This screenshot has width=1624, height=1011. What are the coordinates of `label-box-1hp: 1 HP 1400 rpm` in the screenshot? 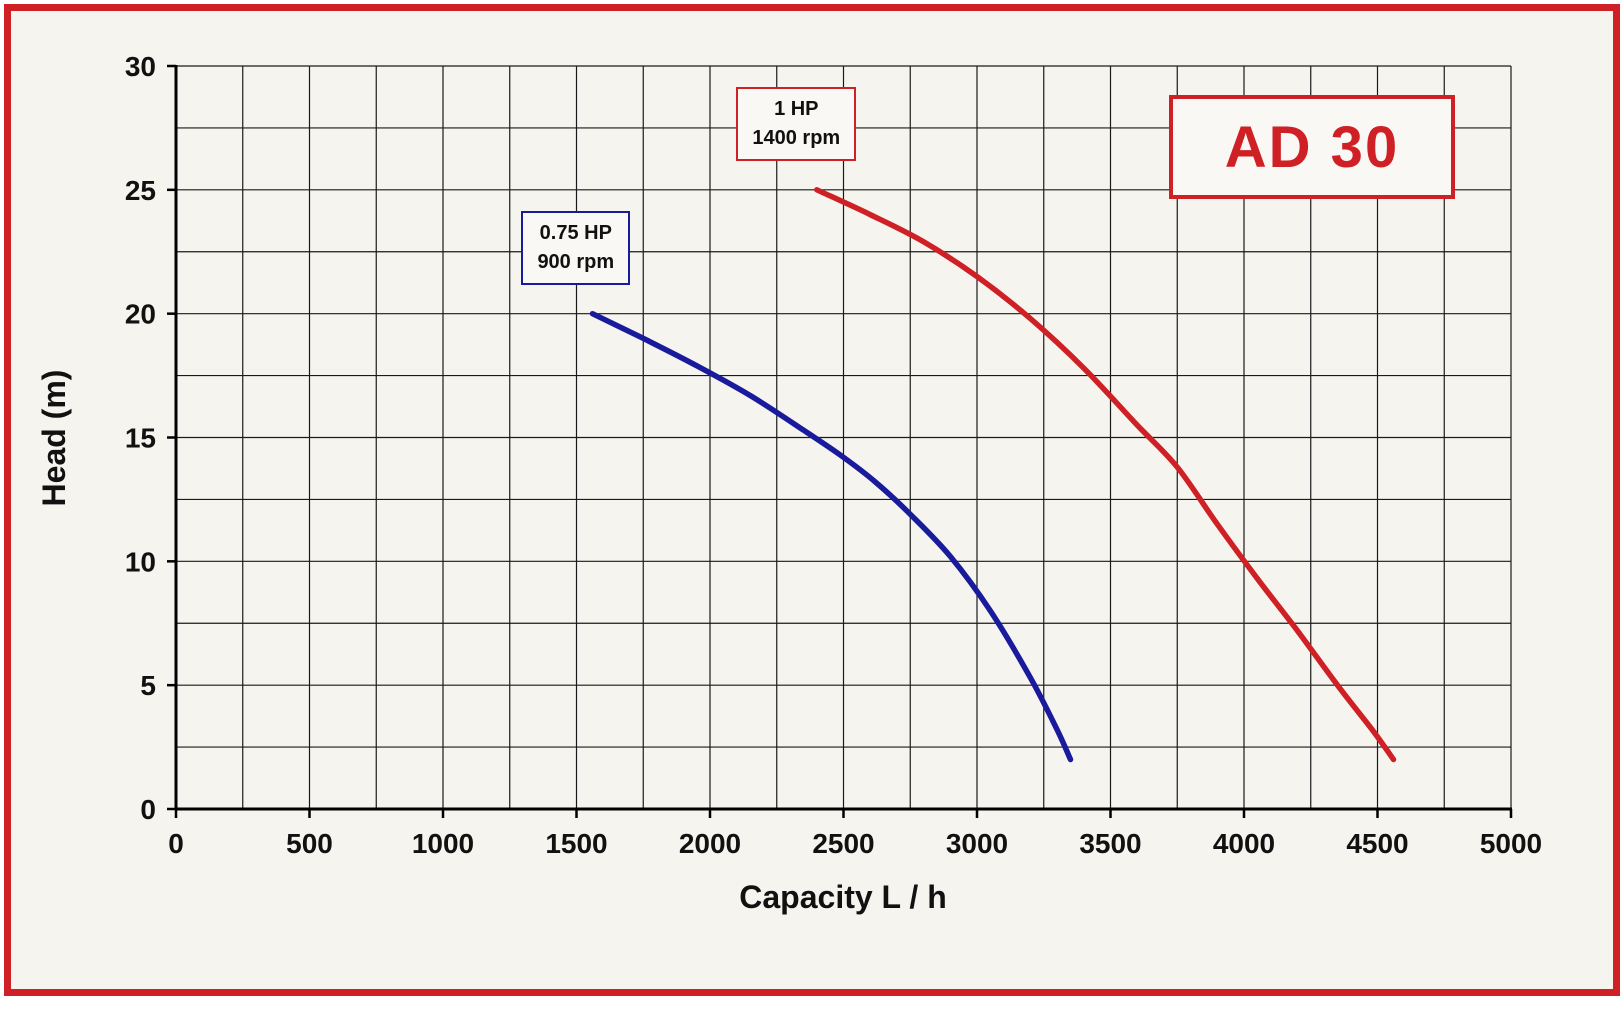 It's located at (796, 124).